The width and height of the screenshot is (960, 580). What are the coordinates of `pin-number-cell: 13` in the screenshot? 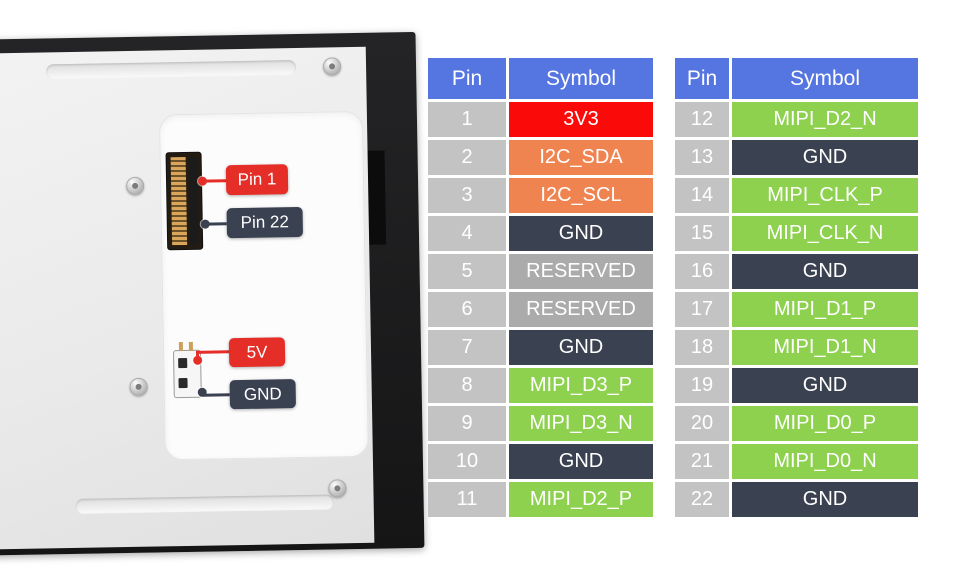 It's located at (702, 157).